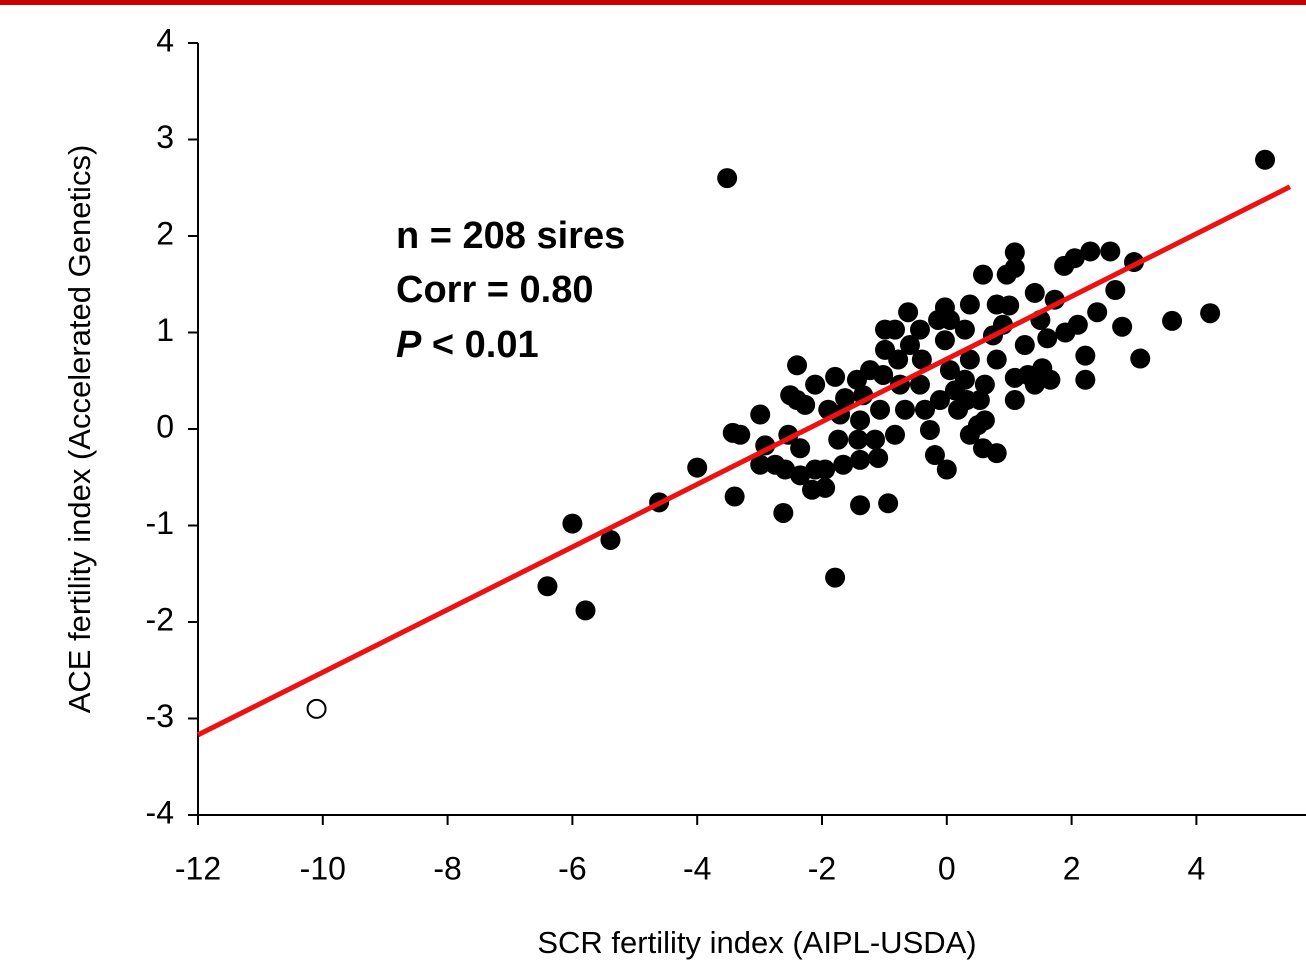 This screenshot has width=1306, height=970. Describe the element at coordinates (653, 2) in the screenshot. I see `top-bar` at that location.